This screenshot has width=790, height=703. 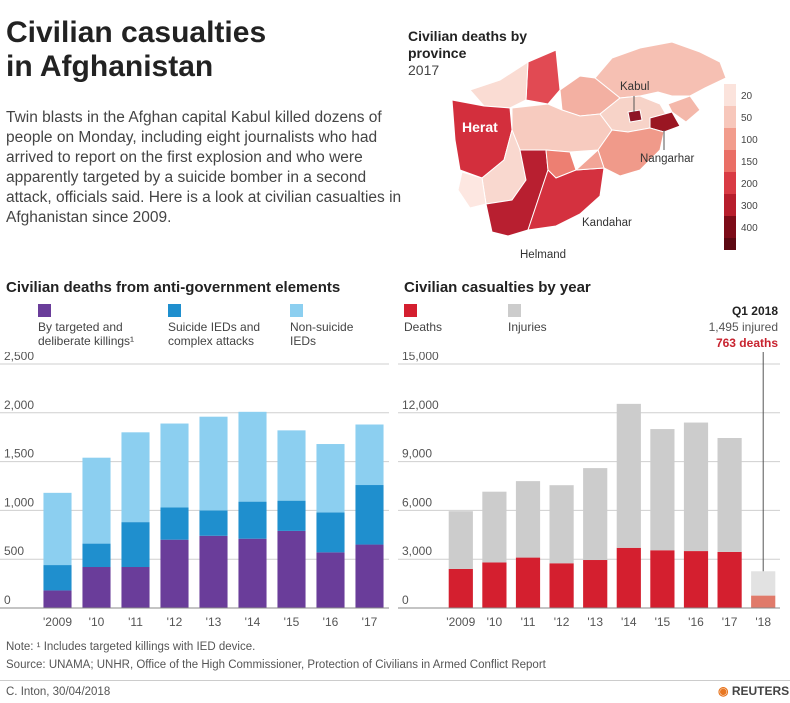 I want to click on y-tick-label: 15,000, so click(x=420, y=357).